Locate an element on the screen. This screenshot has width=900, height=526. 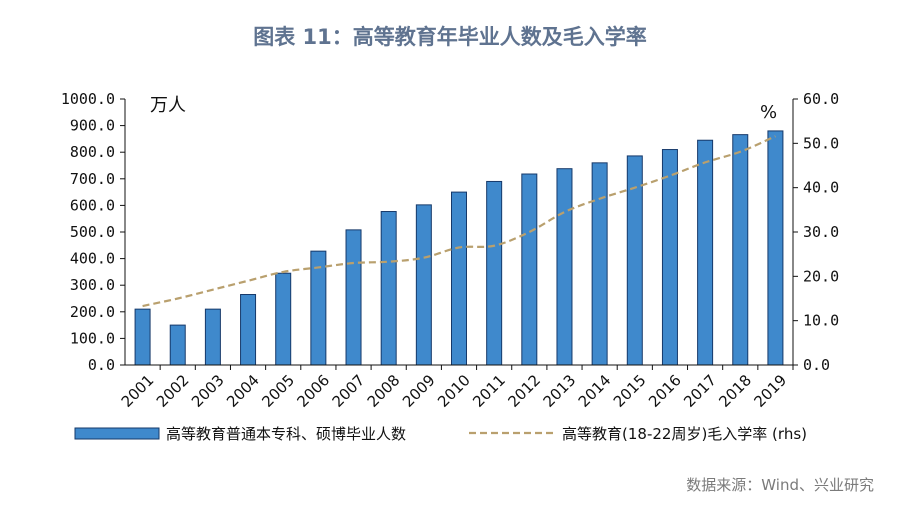
legend-line-label: 高等教育(18-22周岁)毛入学率 (rhs) is located at coordinates (684, 434).